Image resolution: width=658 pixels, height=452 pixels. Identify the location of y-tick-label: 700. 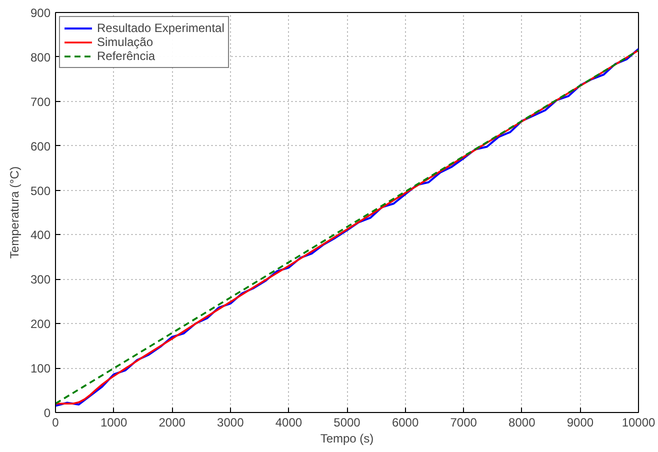
(40, 101).